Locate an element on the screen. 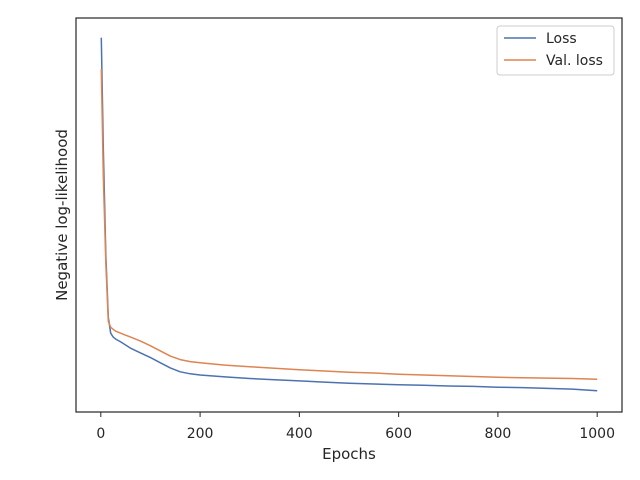 The image size is (640, 480). x-axis-label: Epochs is located at coordinates (349, 454).